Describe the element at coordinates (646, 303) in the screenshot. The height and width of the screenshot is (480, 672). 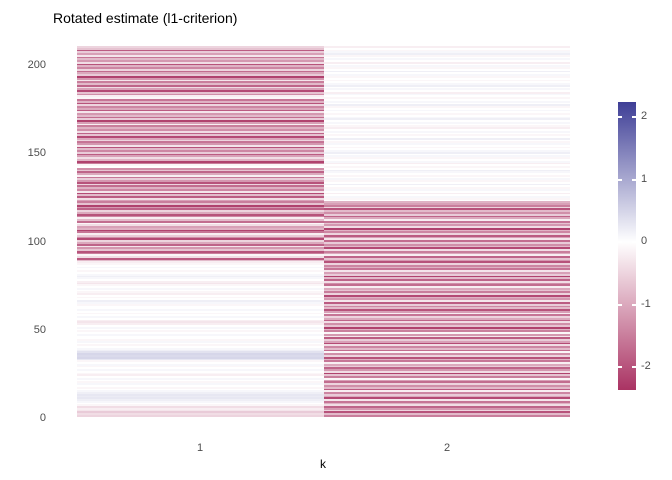
I see `colorbar-label: -1` at that location.